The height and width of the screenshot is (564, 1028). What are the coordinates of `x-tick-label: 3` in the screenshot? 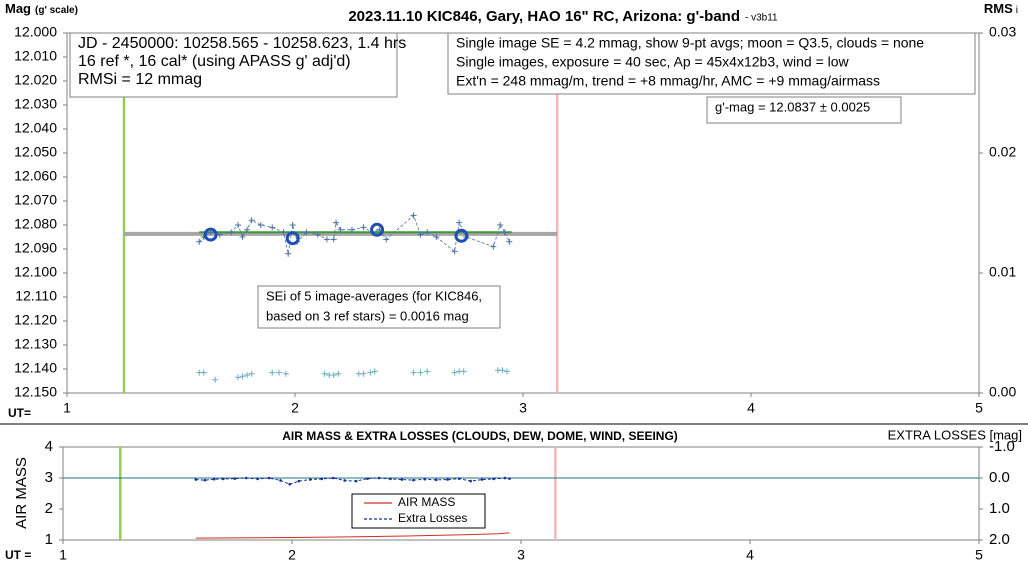 It's located at (521, 555).